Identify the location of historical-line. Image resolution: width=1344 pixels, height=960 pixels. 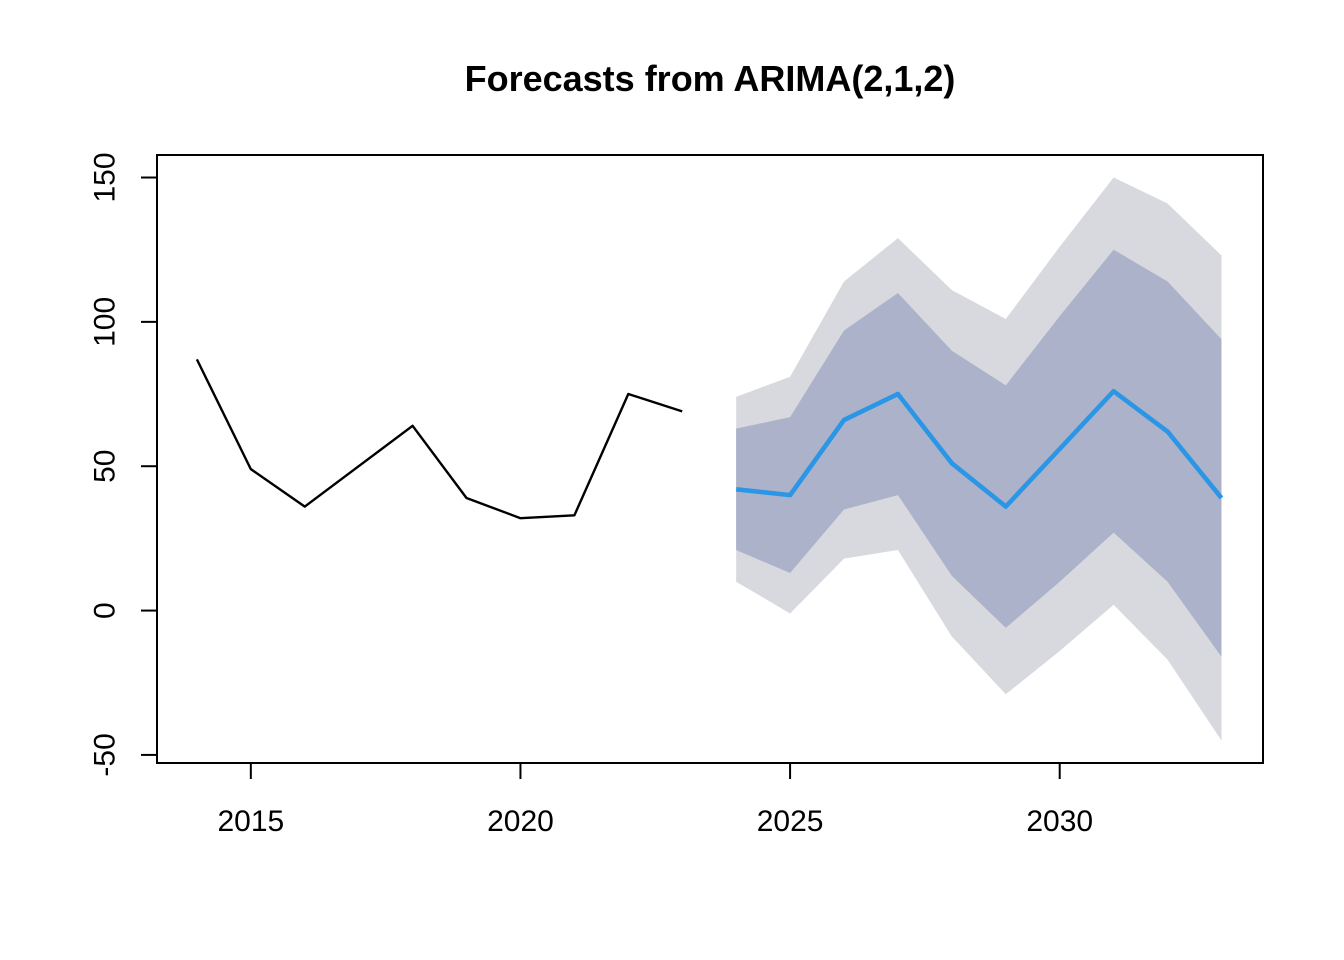
(439, 439).